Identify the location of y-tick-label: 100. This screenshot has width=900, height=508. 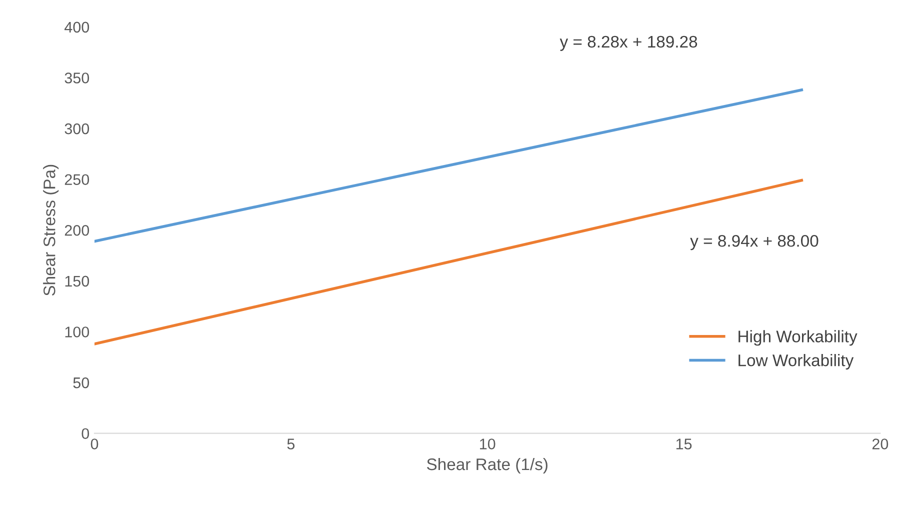
(77, 332).